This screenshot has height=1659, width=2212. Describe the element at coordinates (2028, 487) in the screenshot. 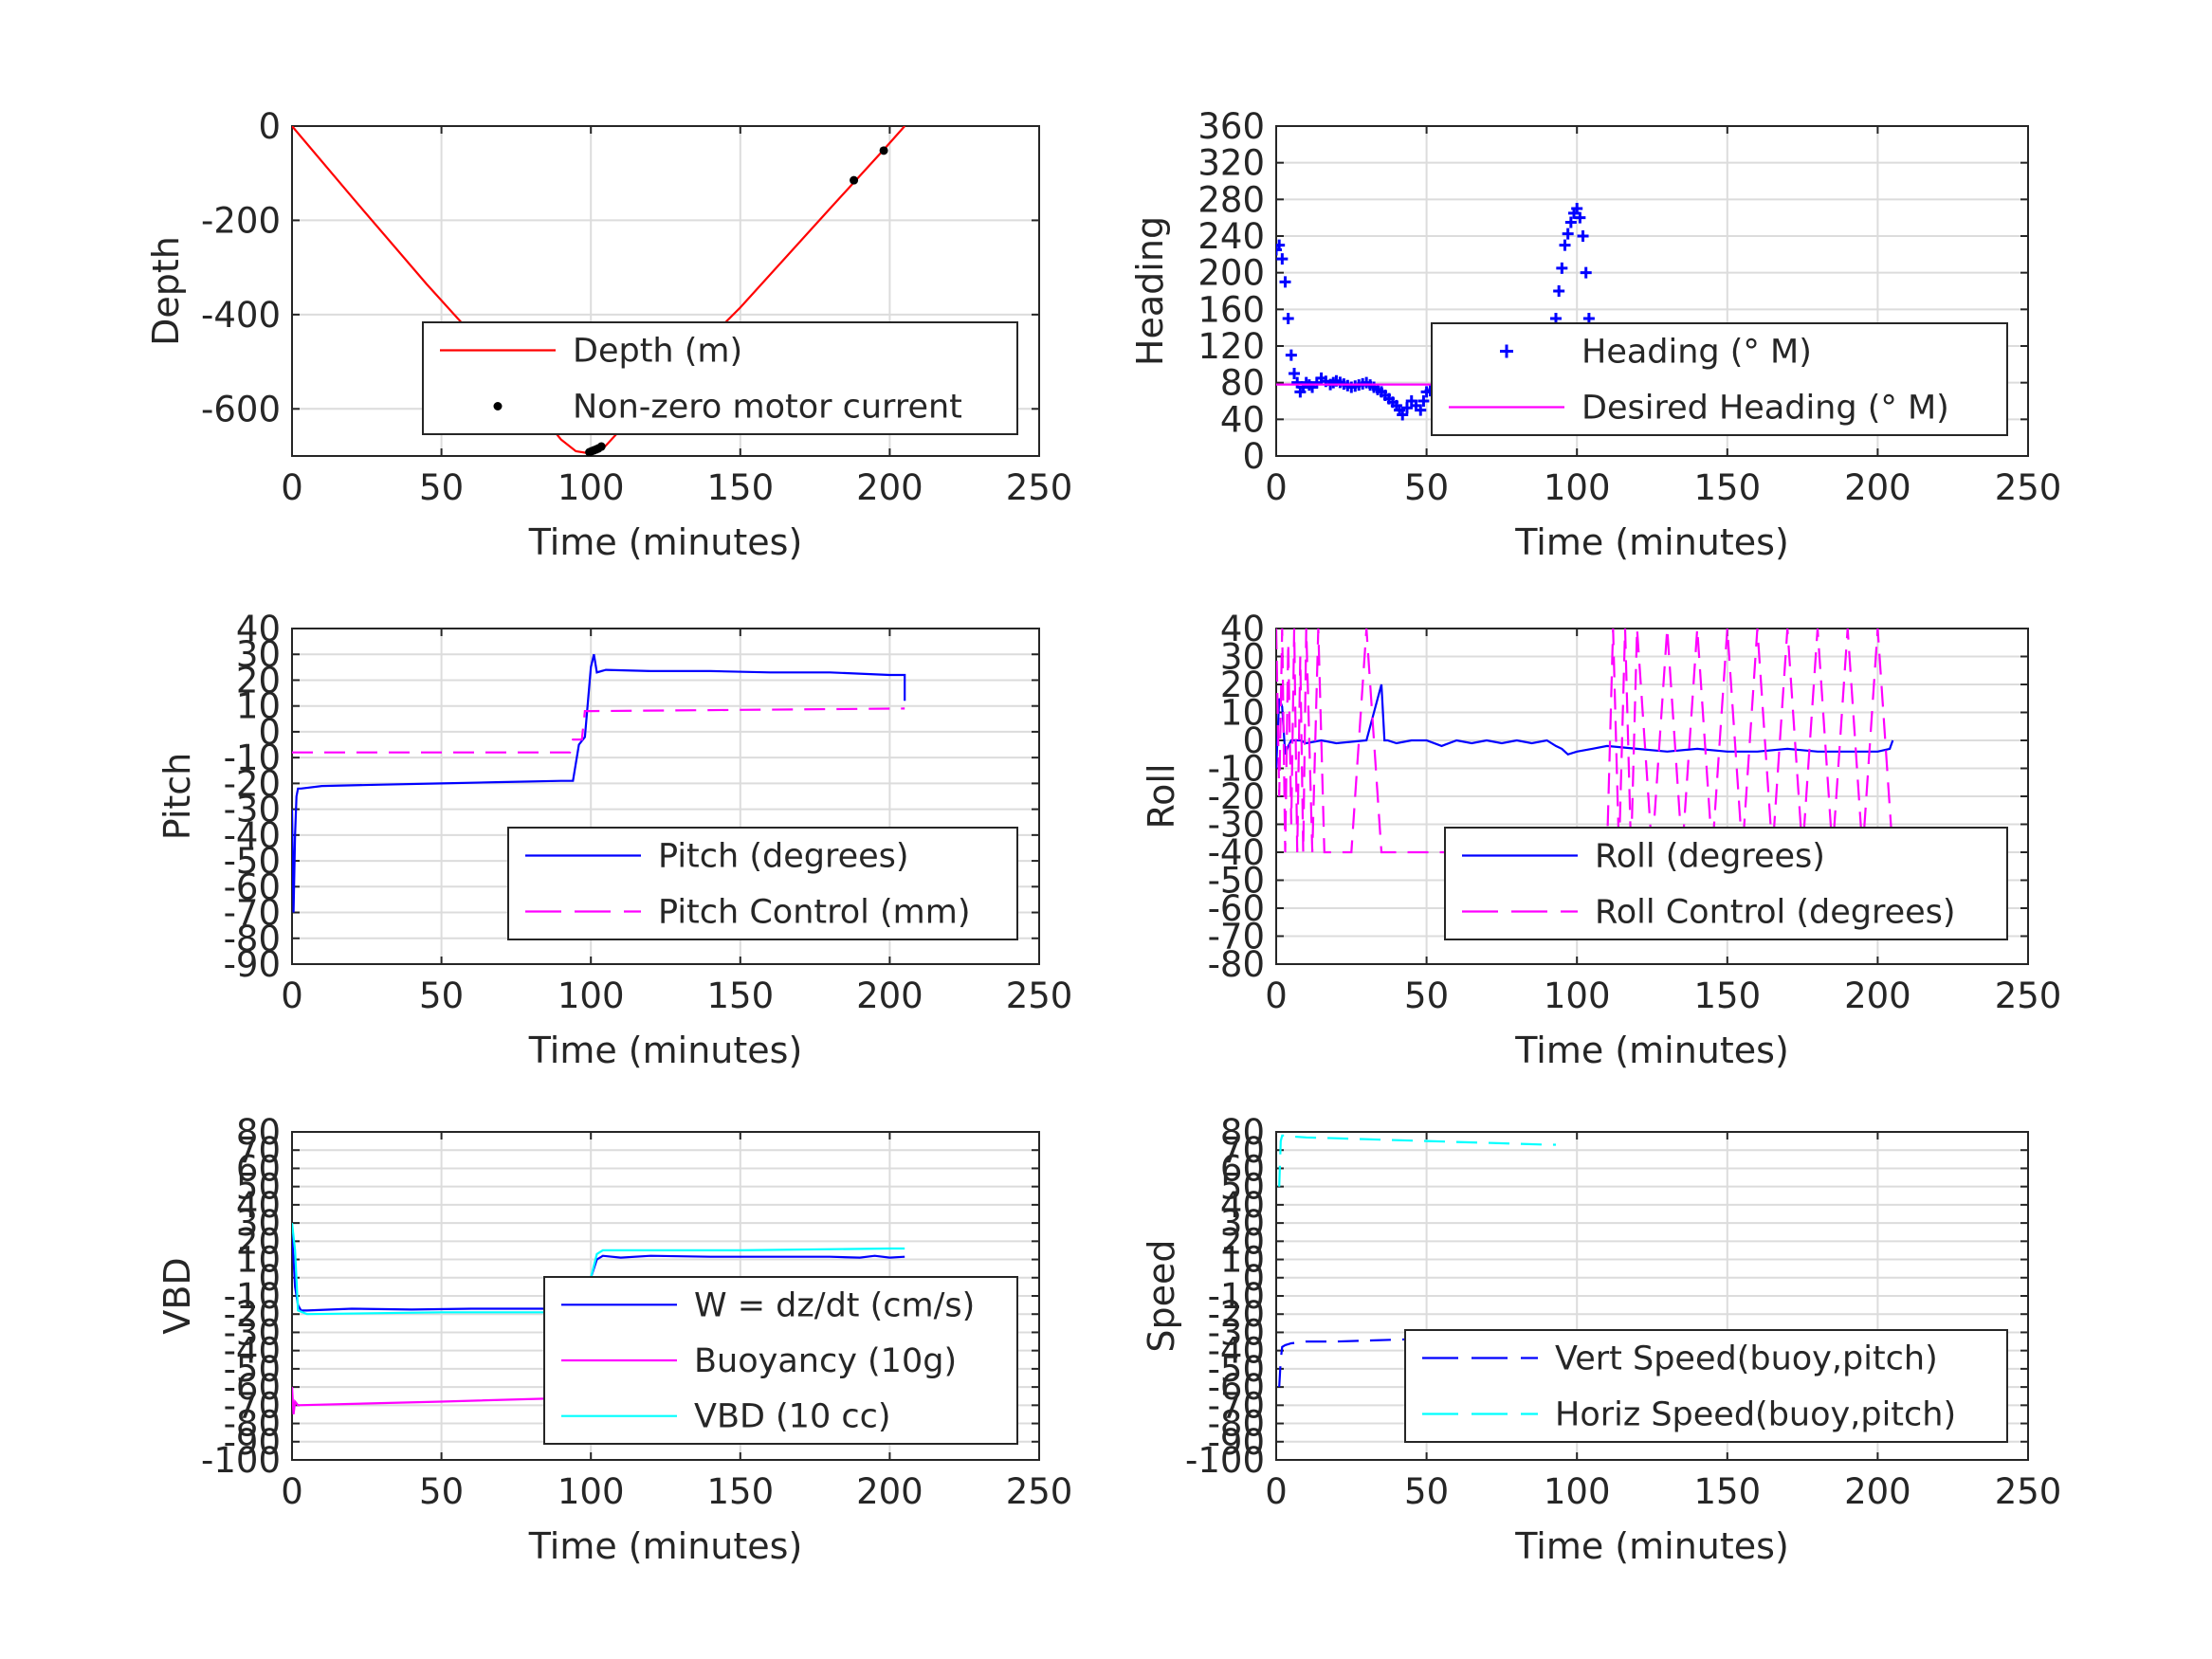

I see `heading-xtick-label: 250` at that location.